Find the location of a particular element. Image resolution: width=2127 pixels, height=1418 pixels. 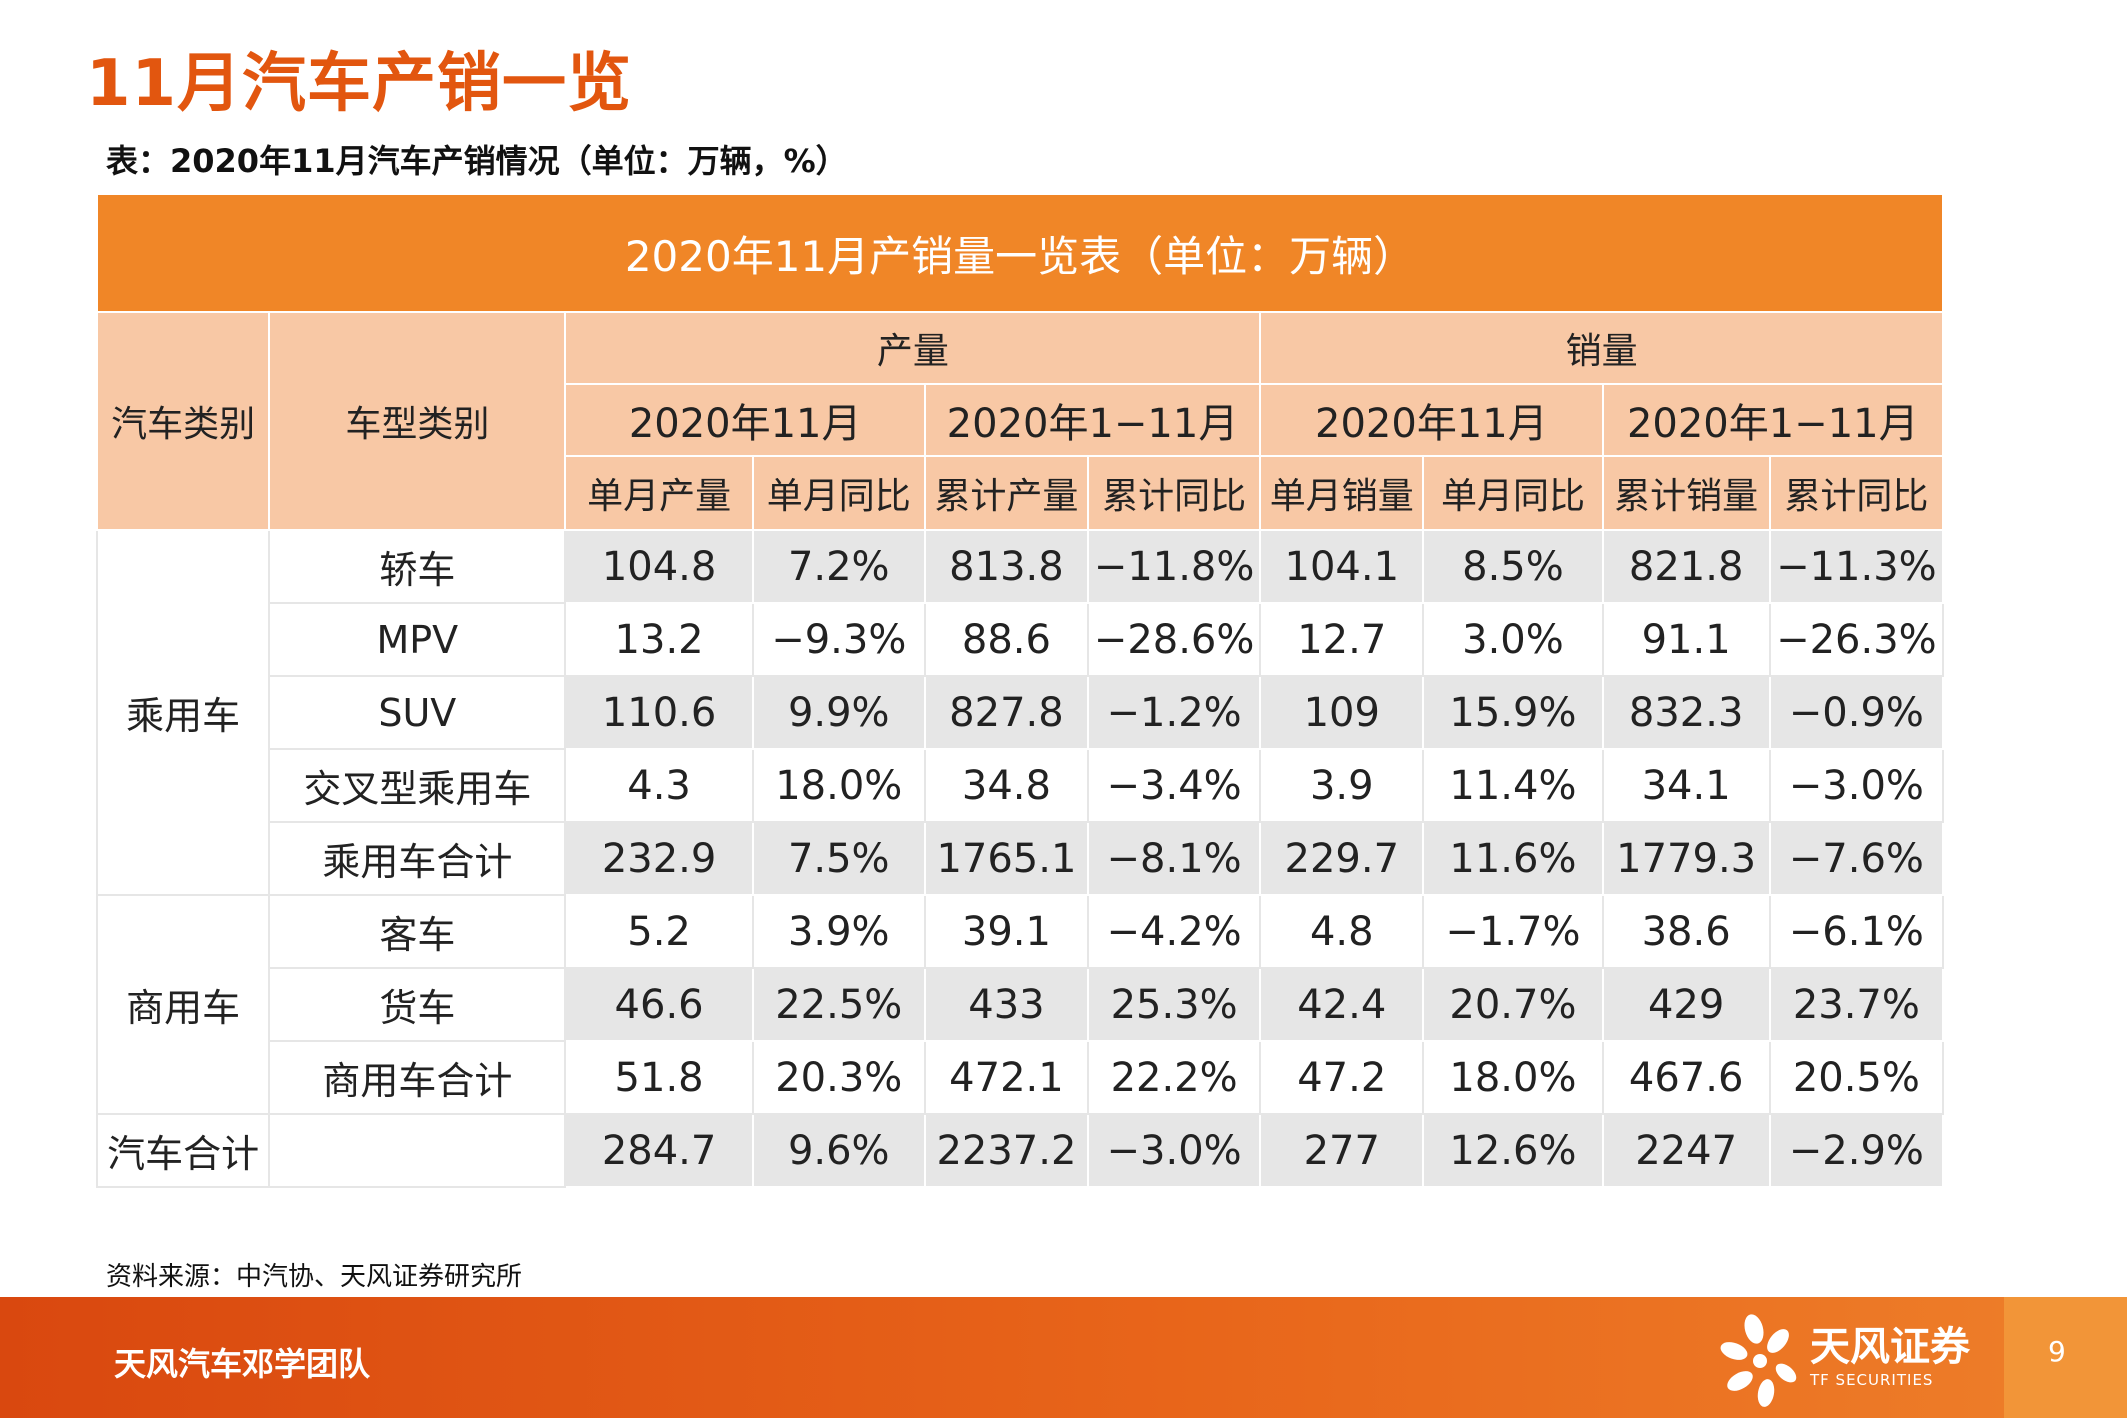

cell: −11.8% is located at coordinates (1174, 566).